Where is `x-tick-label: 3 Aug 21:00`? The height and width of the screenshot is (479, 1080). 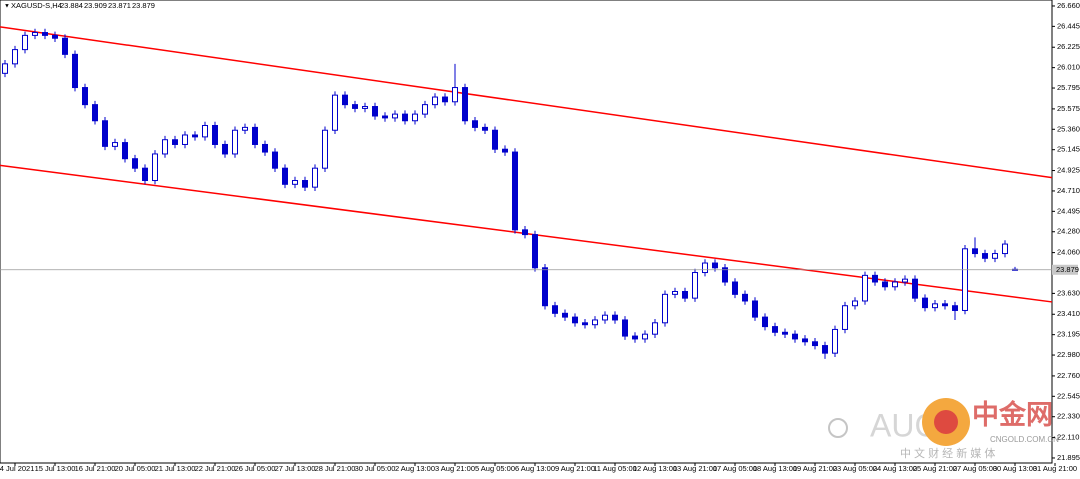
x-tick-label: 3 Aug 21:00 is located at coordinates (455, 468).